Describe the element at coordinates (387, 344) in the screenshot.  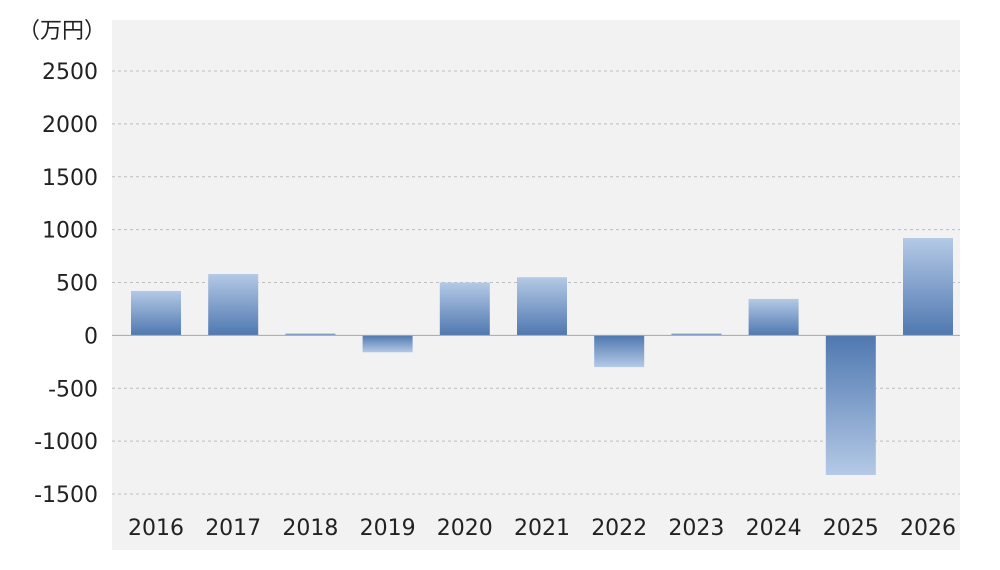
I see `bar-2019` at that location.